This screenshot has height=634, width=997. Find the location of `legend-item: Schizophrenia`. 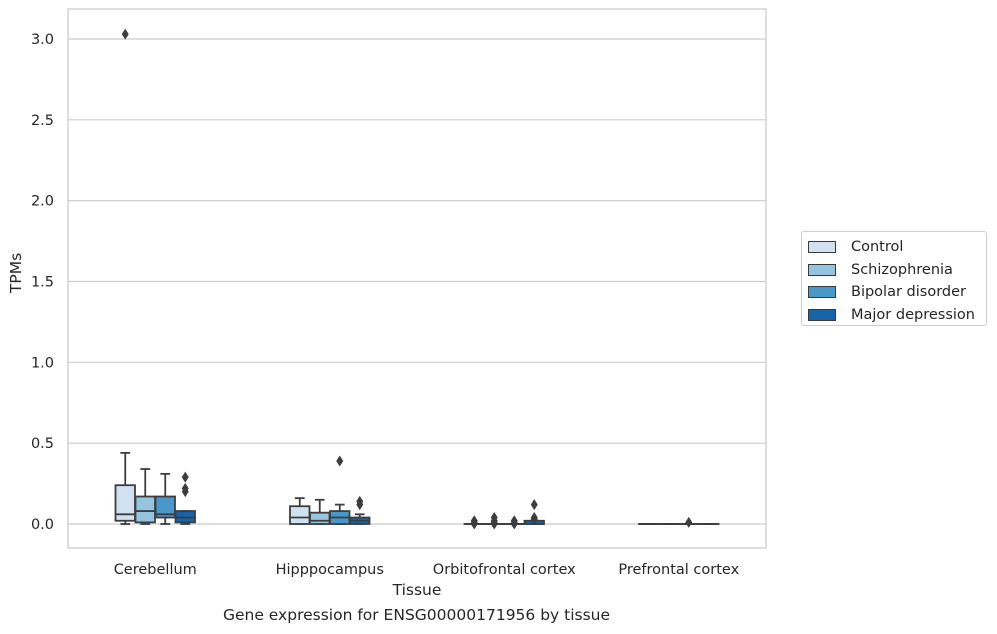

legend-item: Schizophrenia is located at coordinates (897, 270).